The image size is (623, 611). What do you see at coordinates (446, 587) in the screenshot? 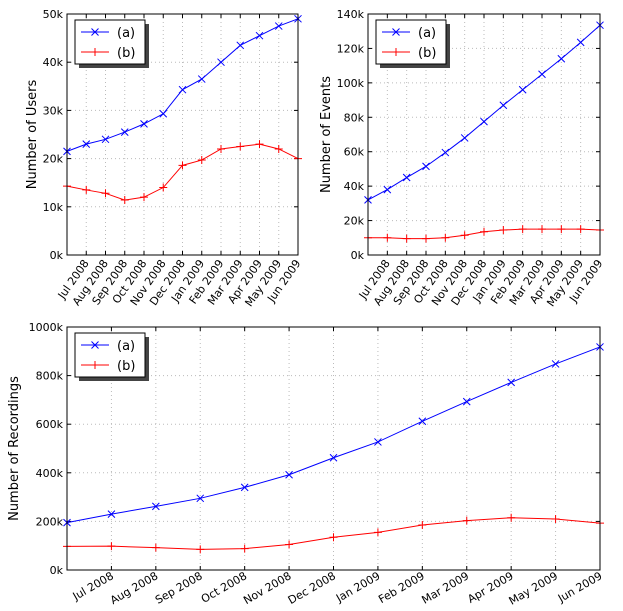
I see `x-tick-label: Mar 2009` at bounding box center [446, 587].